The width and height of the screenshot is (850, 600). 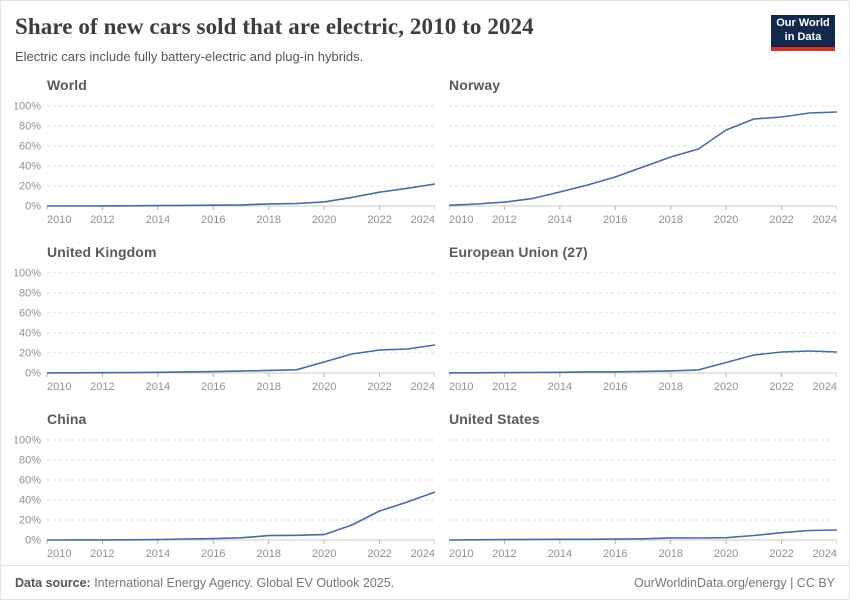 What do you see at coordinates (734, 582) in the screenshot?
I see `footer-credit-link: OurWorldinData.org/energy | CC BY` at bounding box center [734, 582].